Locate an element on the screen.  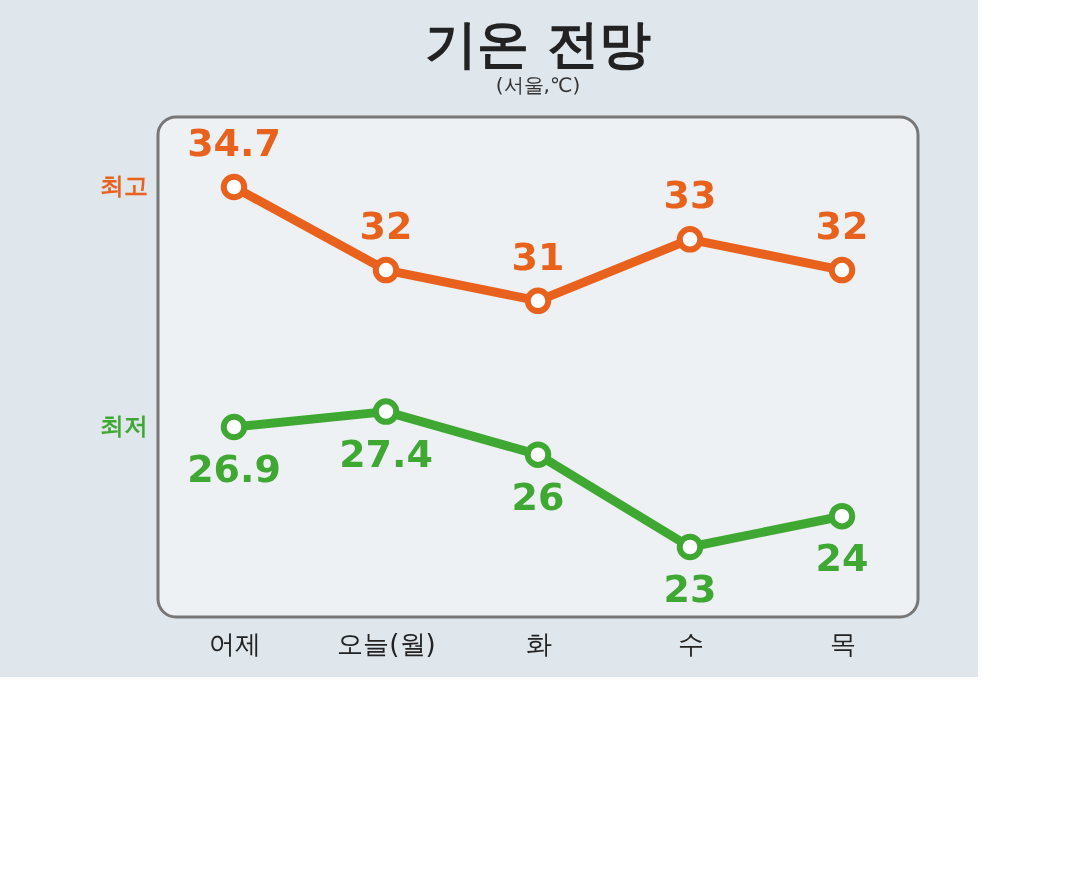
chart-title: 기온 전망 is located at coordinates (538, 44).